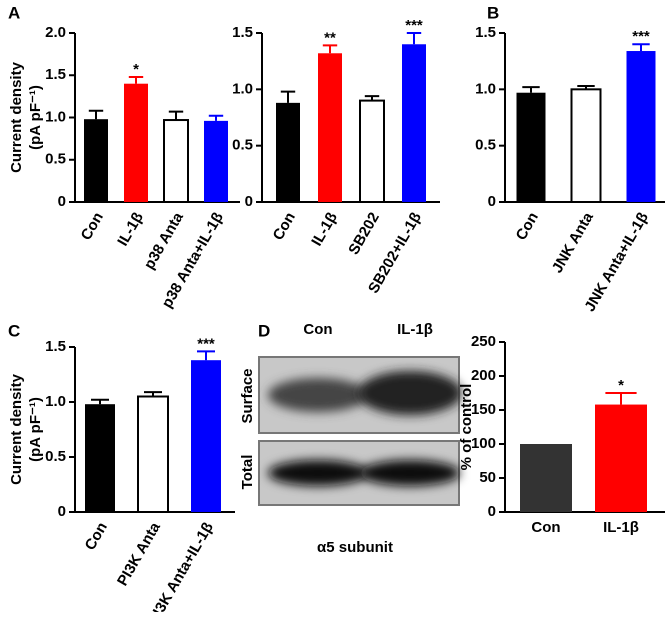 Image resolution: width=671 pixels, height=617 pixels. What do you see at coordinates (483, 409) in the screenshot?
I see `y-tick-label: 150` at bounding box center [483, 409].